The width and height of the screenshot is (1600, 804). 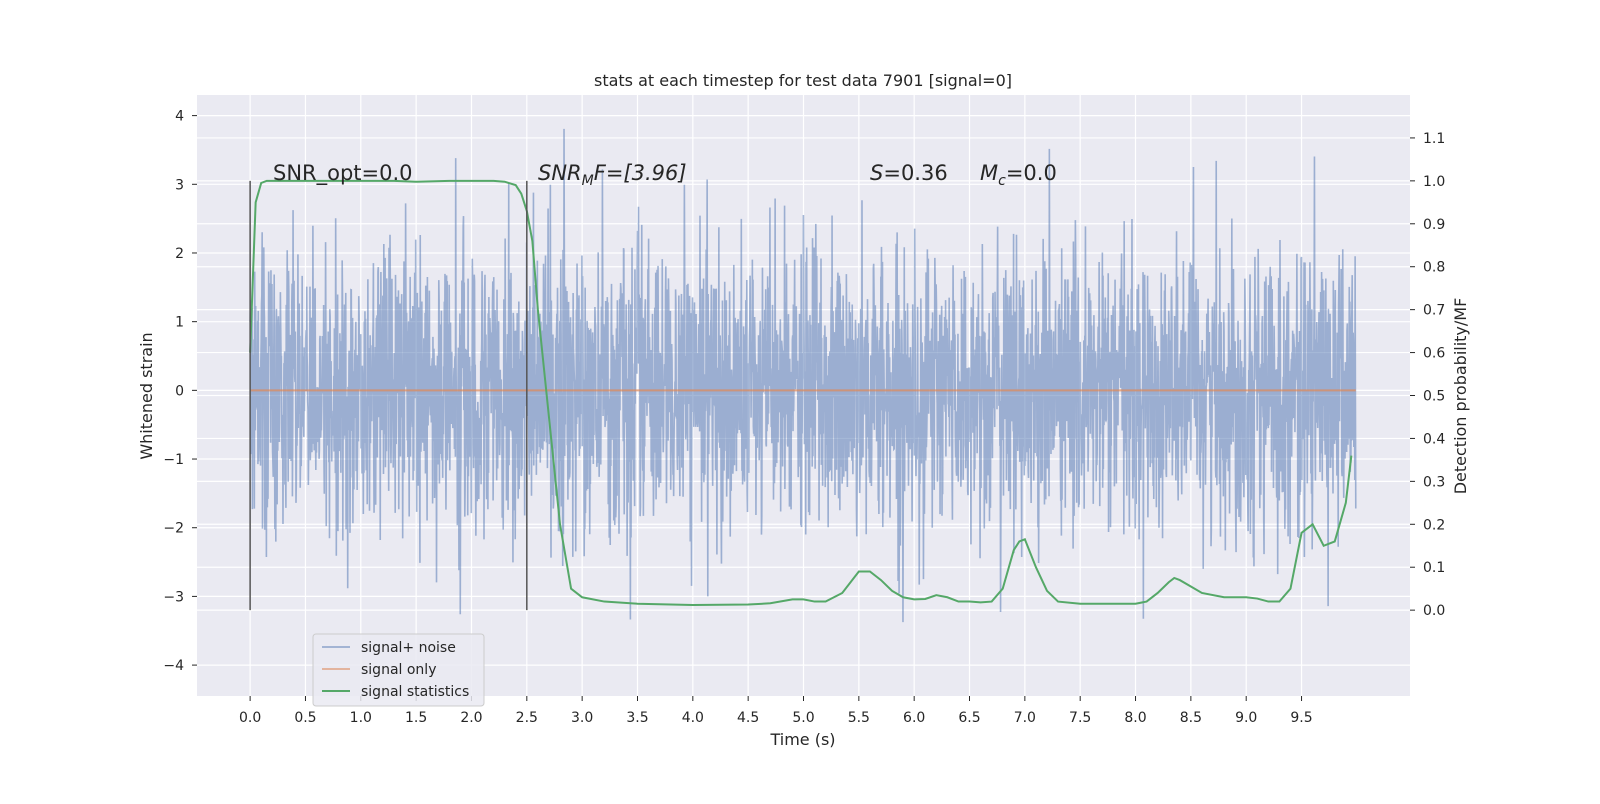 What do you see at coordinates (1434, 268) in the screenshot?
I see `y2-tick-label: 0.8` at bounding box center [1434, 268].